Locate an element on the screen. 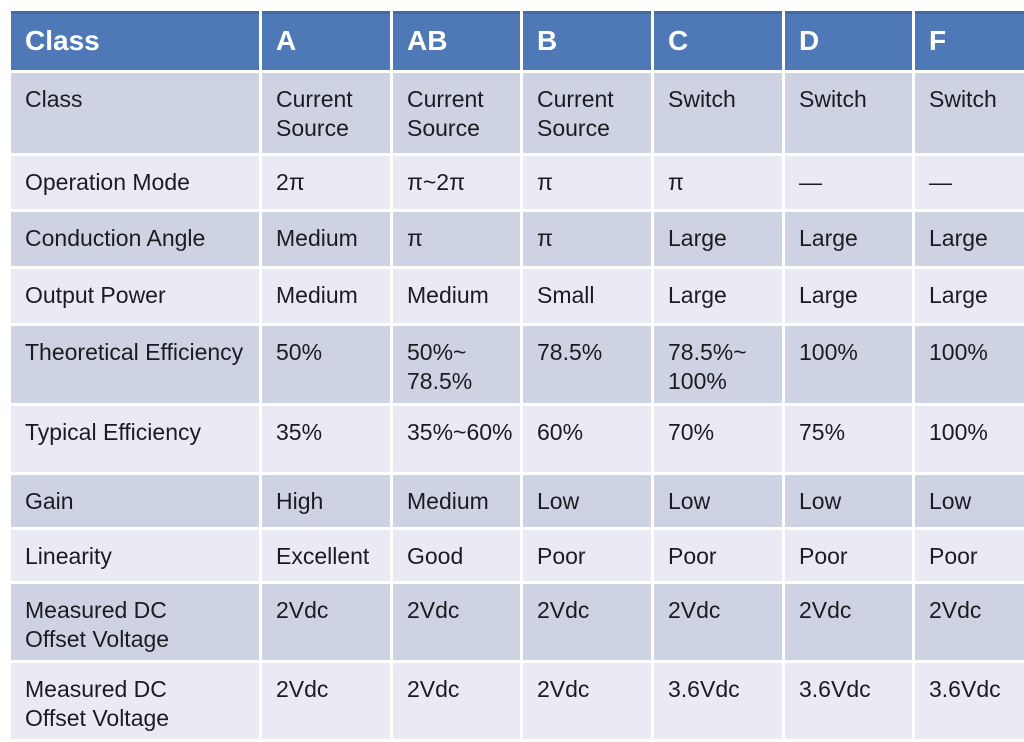 The image size is (1024, 742). header-cell-class: Class is located at coordinates (135, 40).